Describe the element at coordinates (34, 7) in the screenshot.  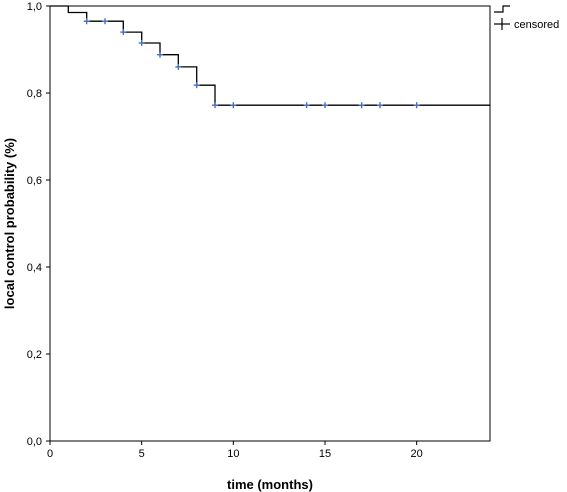
I see `y-tick-label: 1,0` at that location.